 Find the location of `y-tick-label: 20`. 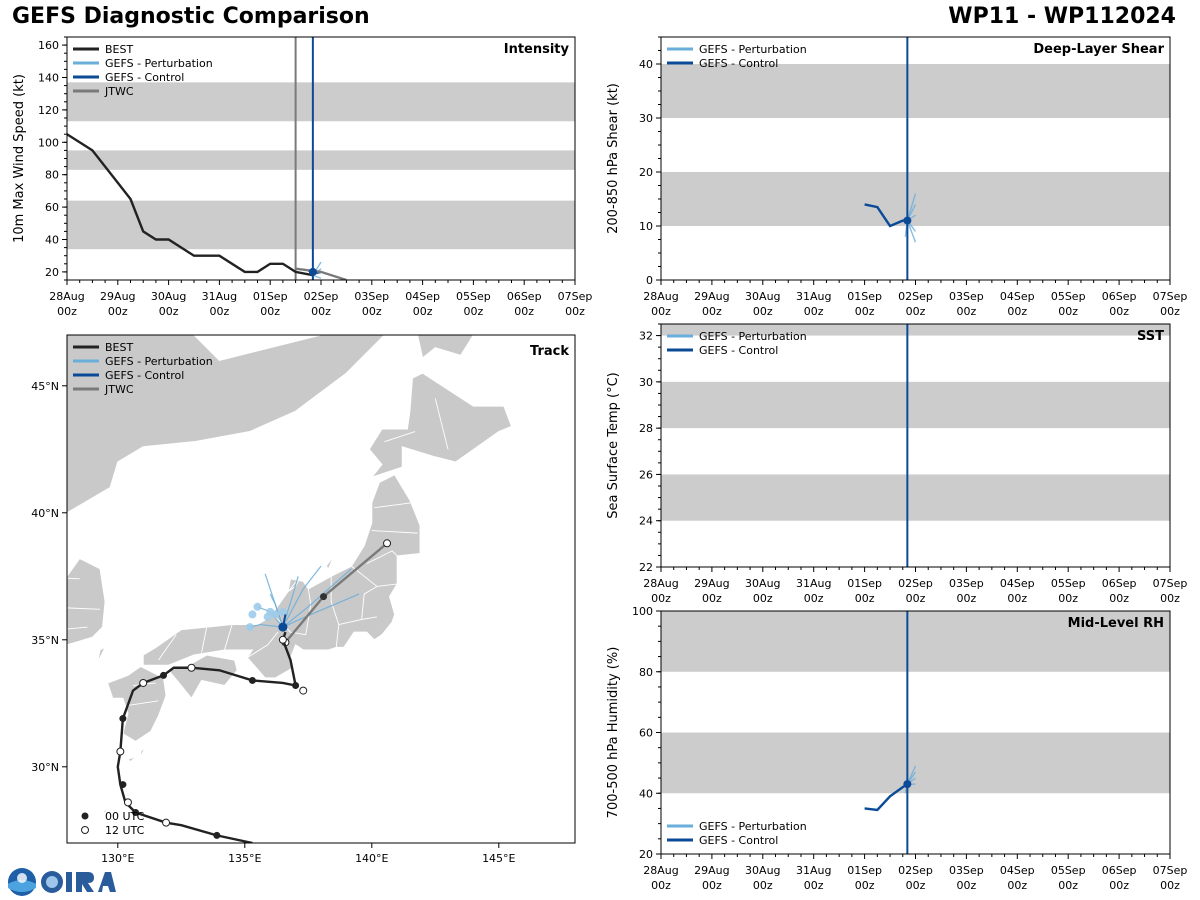

y-tick-label: 20 is located at coordinates (52, 272).